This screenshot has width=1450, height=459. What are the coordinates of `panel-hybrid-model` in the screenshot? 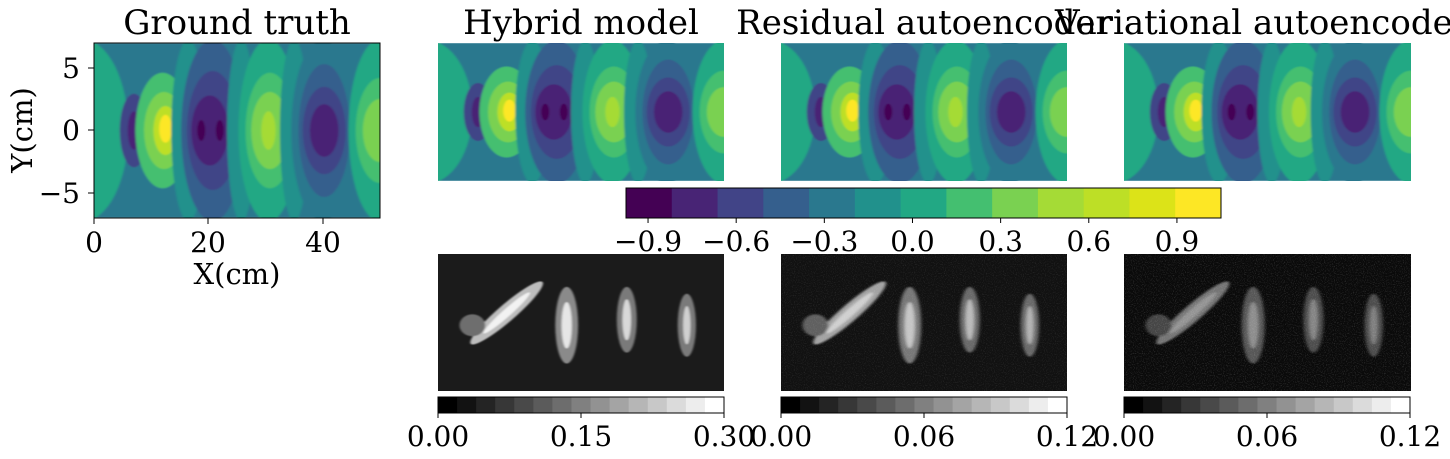 It's located at (581, 112).